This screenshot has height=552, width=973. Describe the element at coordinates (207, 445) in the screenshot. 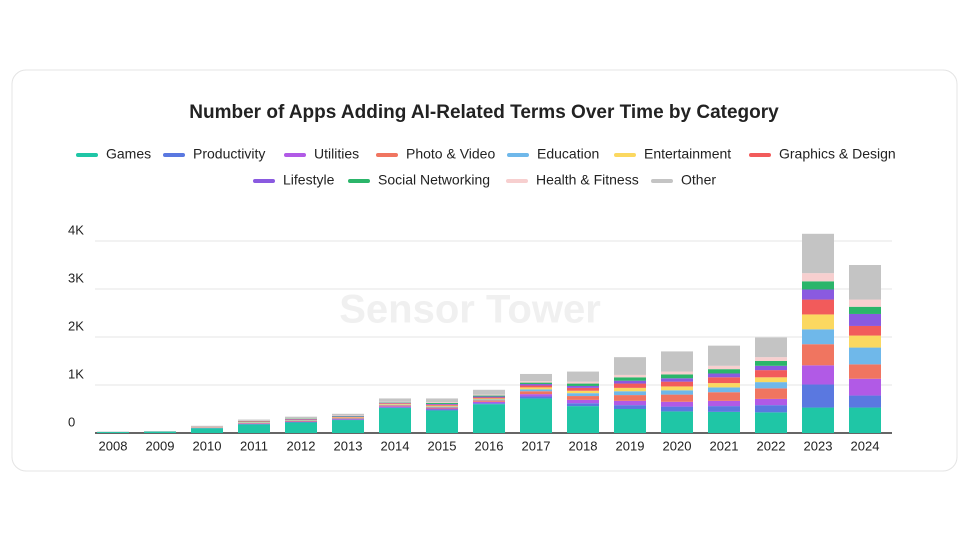

I see `x-tick-label: 2010` at that location.